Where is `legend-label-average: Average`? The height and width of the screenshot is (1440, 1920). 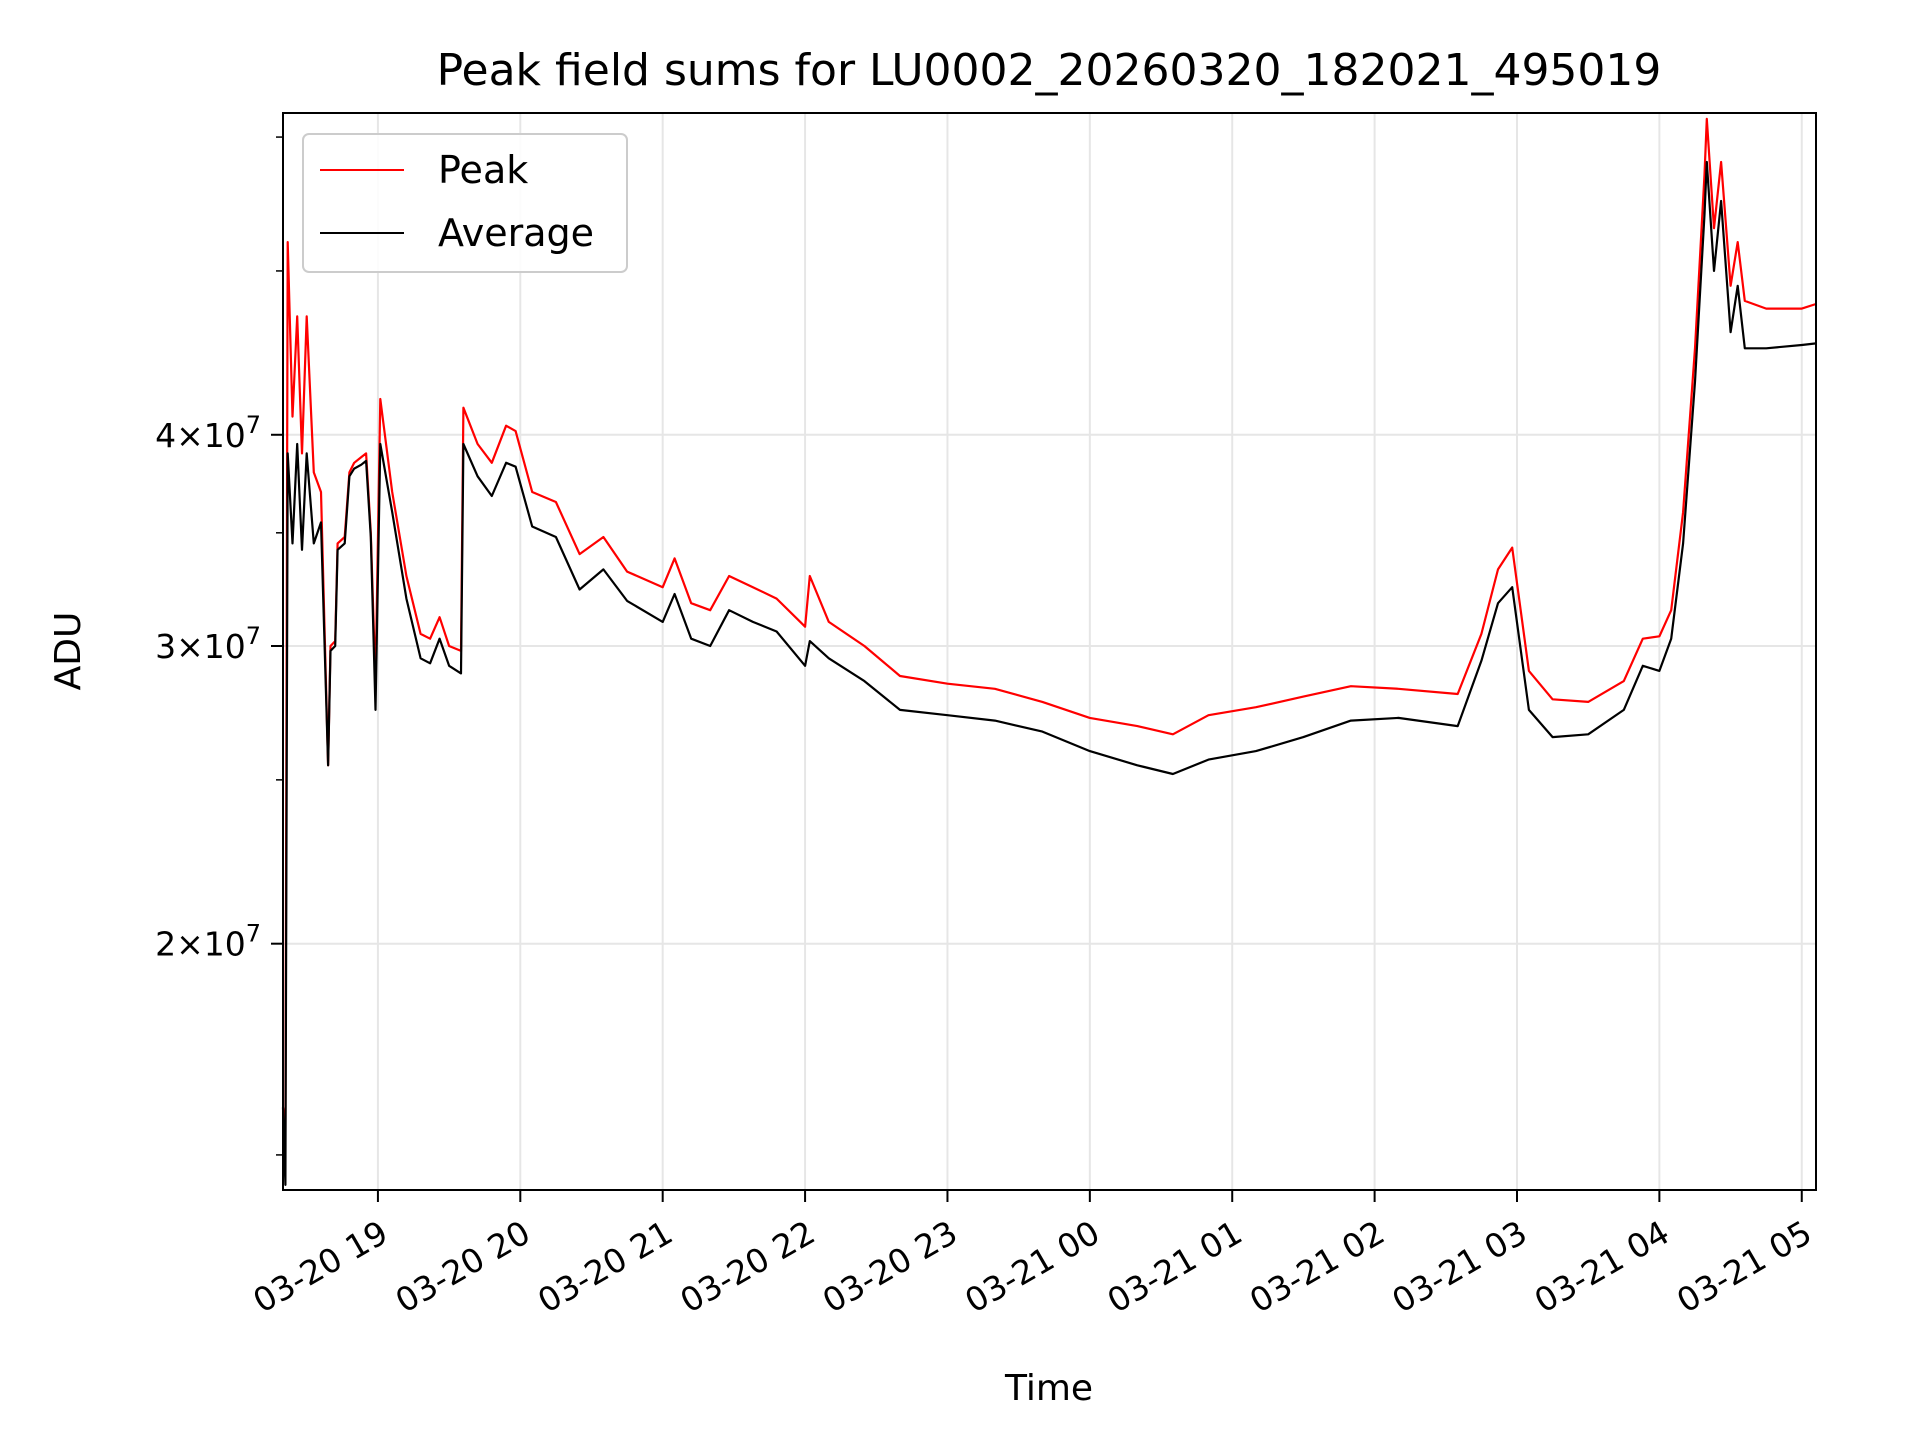 legend-label-average: Average is located at coordinates (516, 233).